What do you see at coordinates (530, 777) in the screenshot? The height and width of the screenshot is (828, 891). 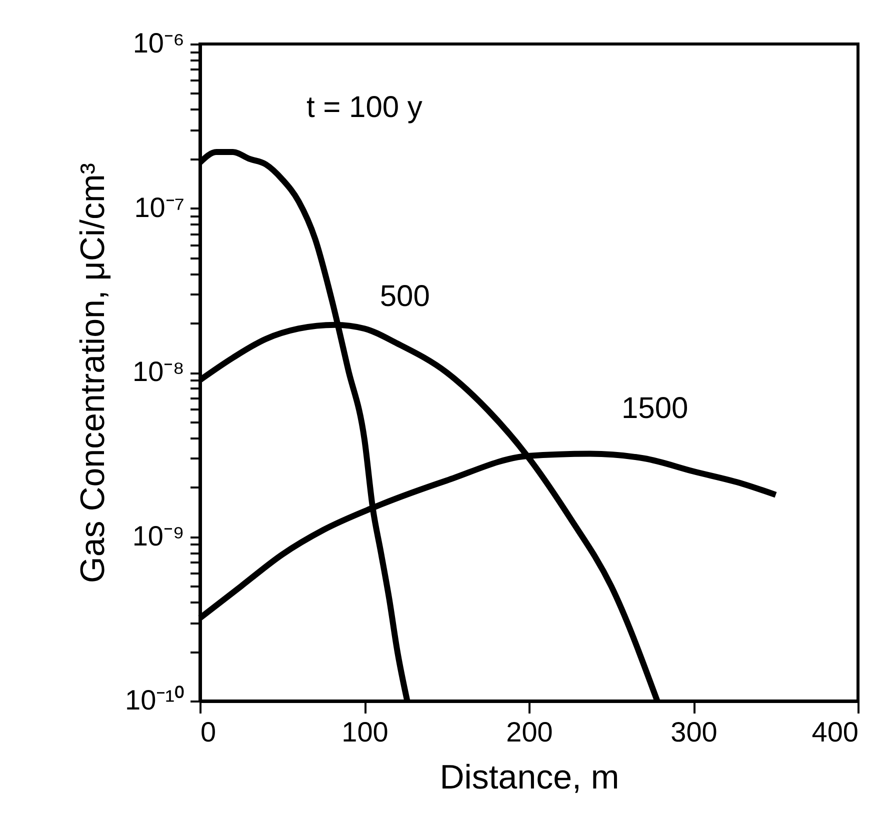 I see `x-axis-title: Distance, m` at bounding box center [530, 777].